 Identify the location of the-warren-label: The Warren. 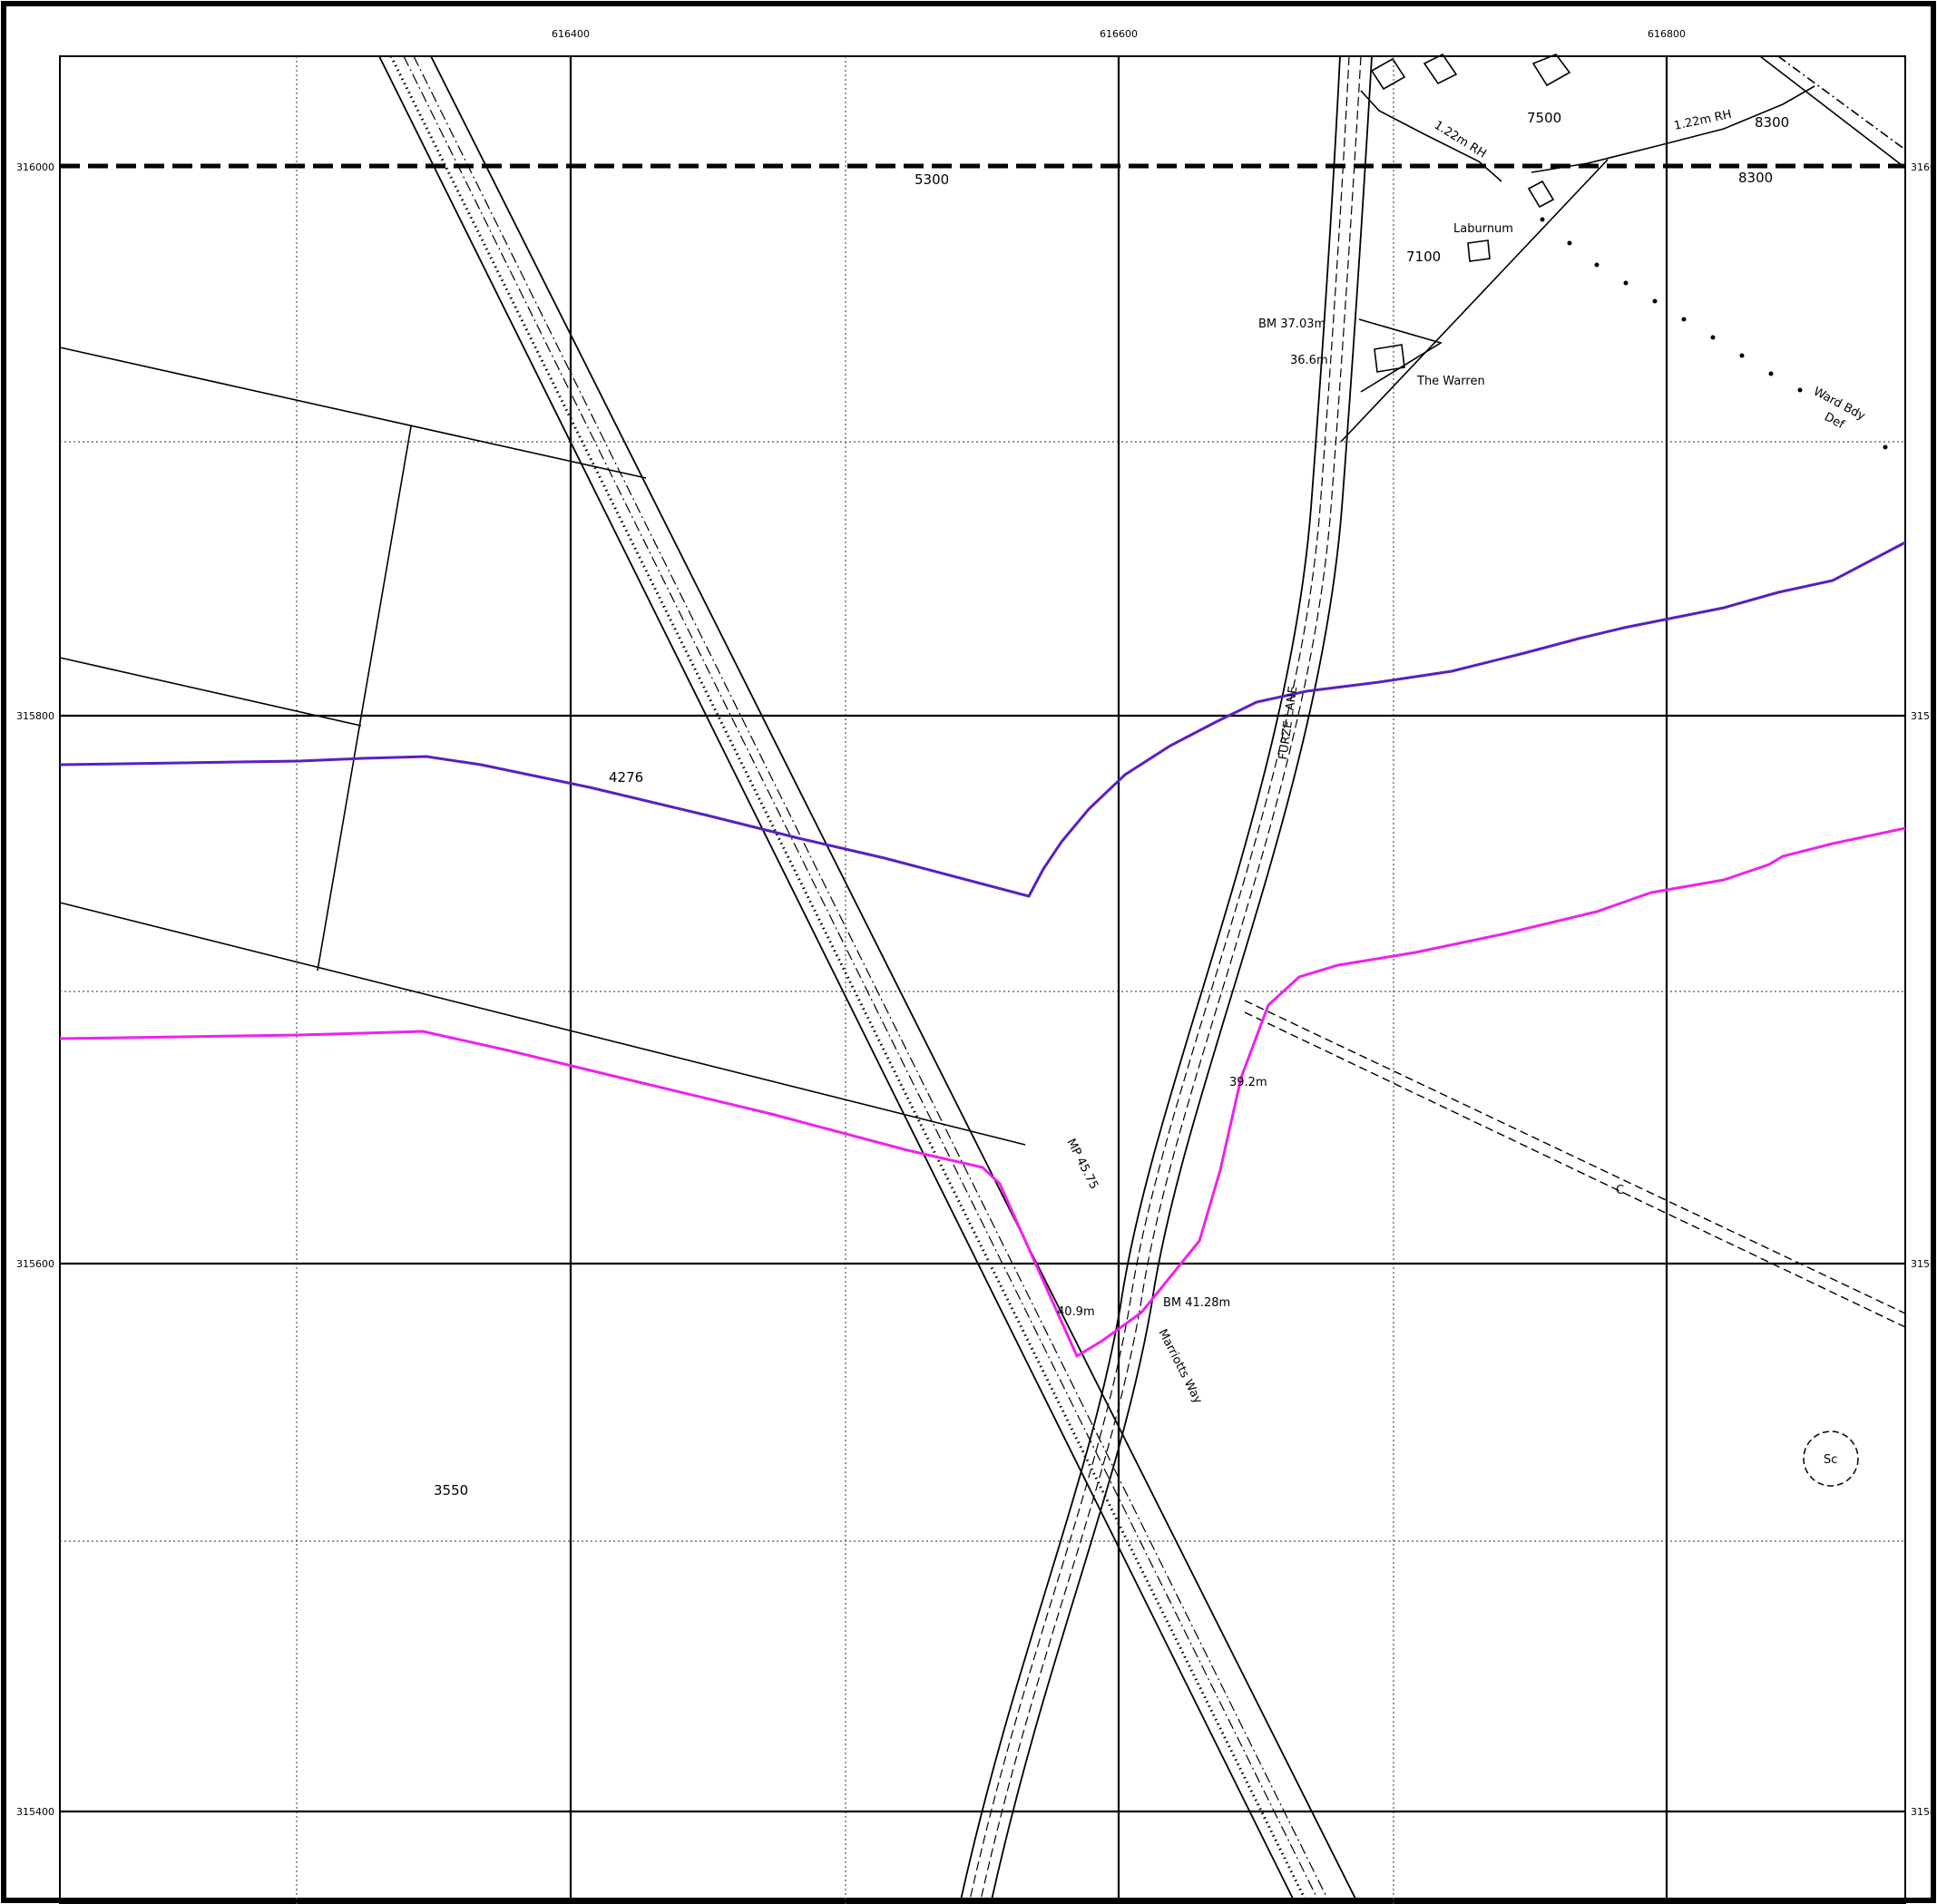
(1450, 381).